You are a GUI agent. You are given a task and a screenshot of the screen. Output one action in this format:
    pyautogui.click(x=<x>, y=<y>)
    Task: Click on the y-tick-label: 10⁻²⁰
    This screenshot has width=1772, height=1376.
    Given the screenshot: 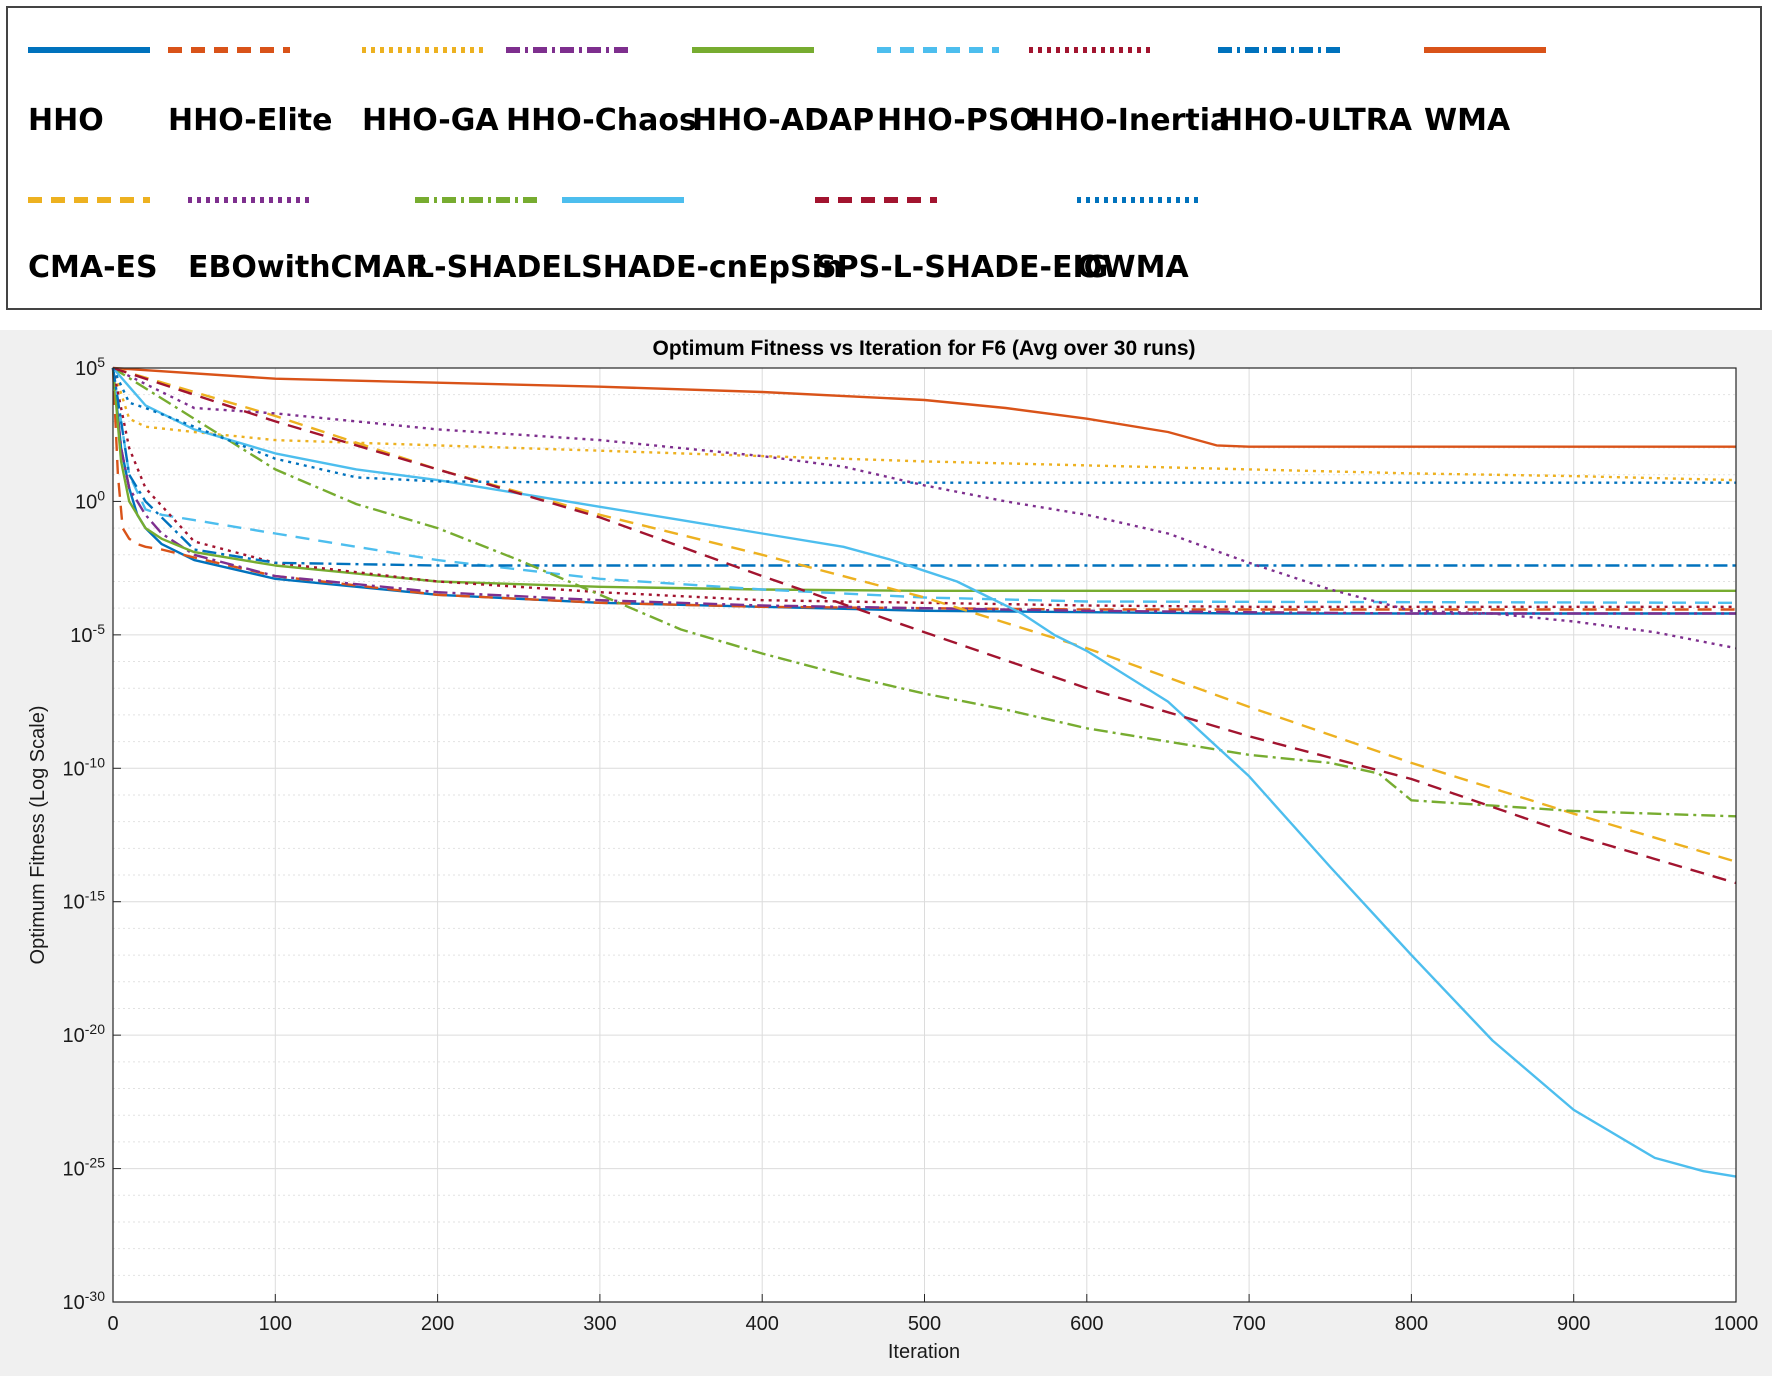 What is the action you would take?
    pyautogui.click(x=84, y=1034)
    